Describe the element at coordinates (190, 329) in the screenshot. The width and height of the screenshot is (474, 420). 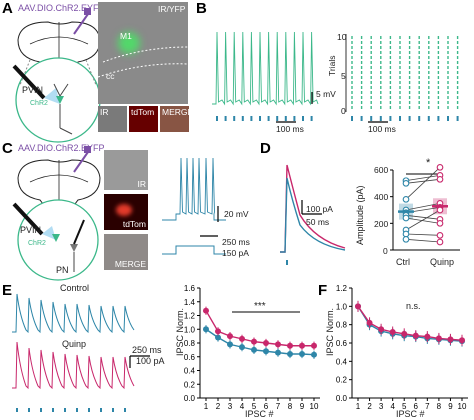
I see `panel-e-ytick-label: 1.0` at that location.